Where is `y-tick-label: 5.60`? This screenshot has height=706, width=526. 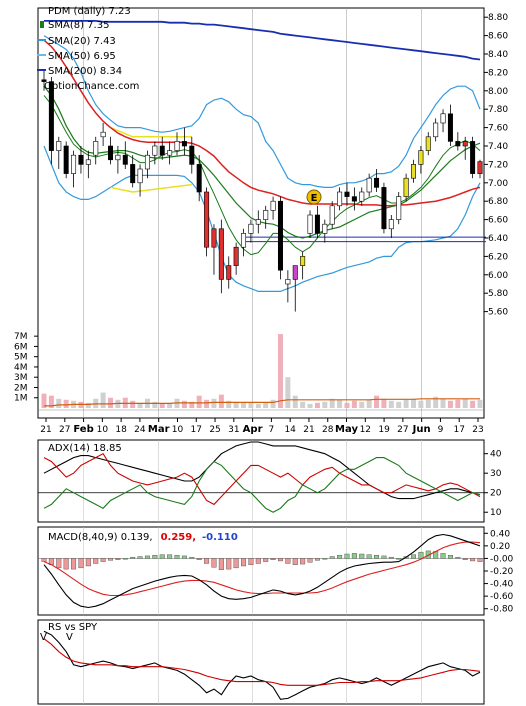 y-tick-label: 5.60 is located at coordinates (498, 313).